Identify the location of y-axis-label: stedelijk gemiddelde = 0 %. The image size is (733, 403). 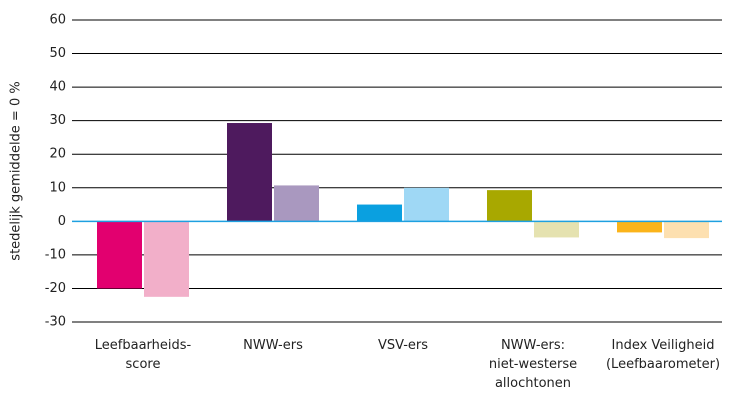
(16, 170).